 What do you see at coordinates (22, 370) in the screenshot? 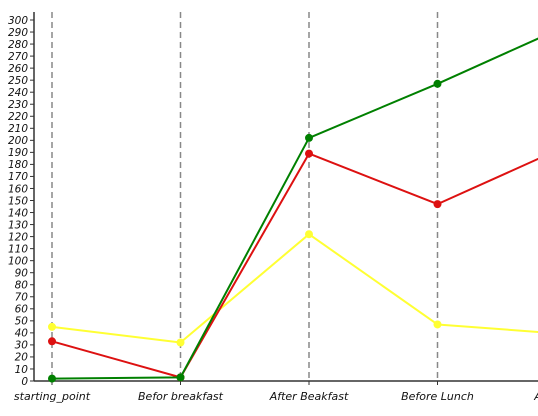
I see `y-tick-label: 10` at bounding box center [22, 370].